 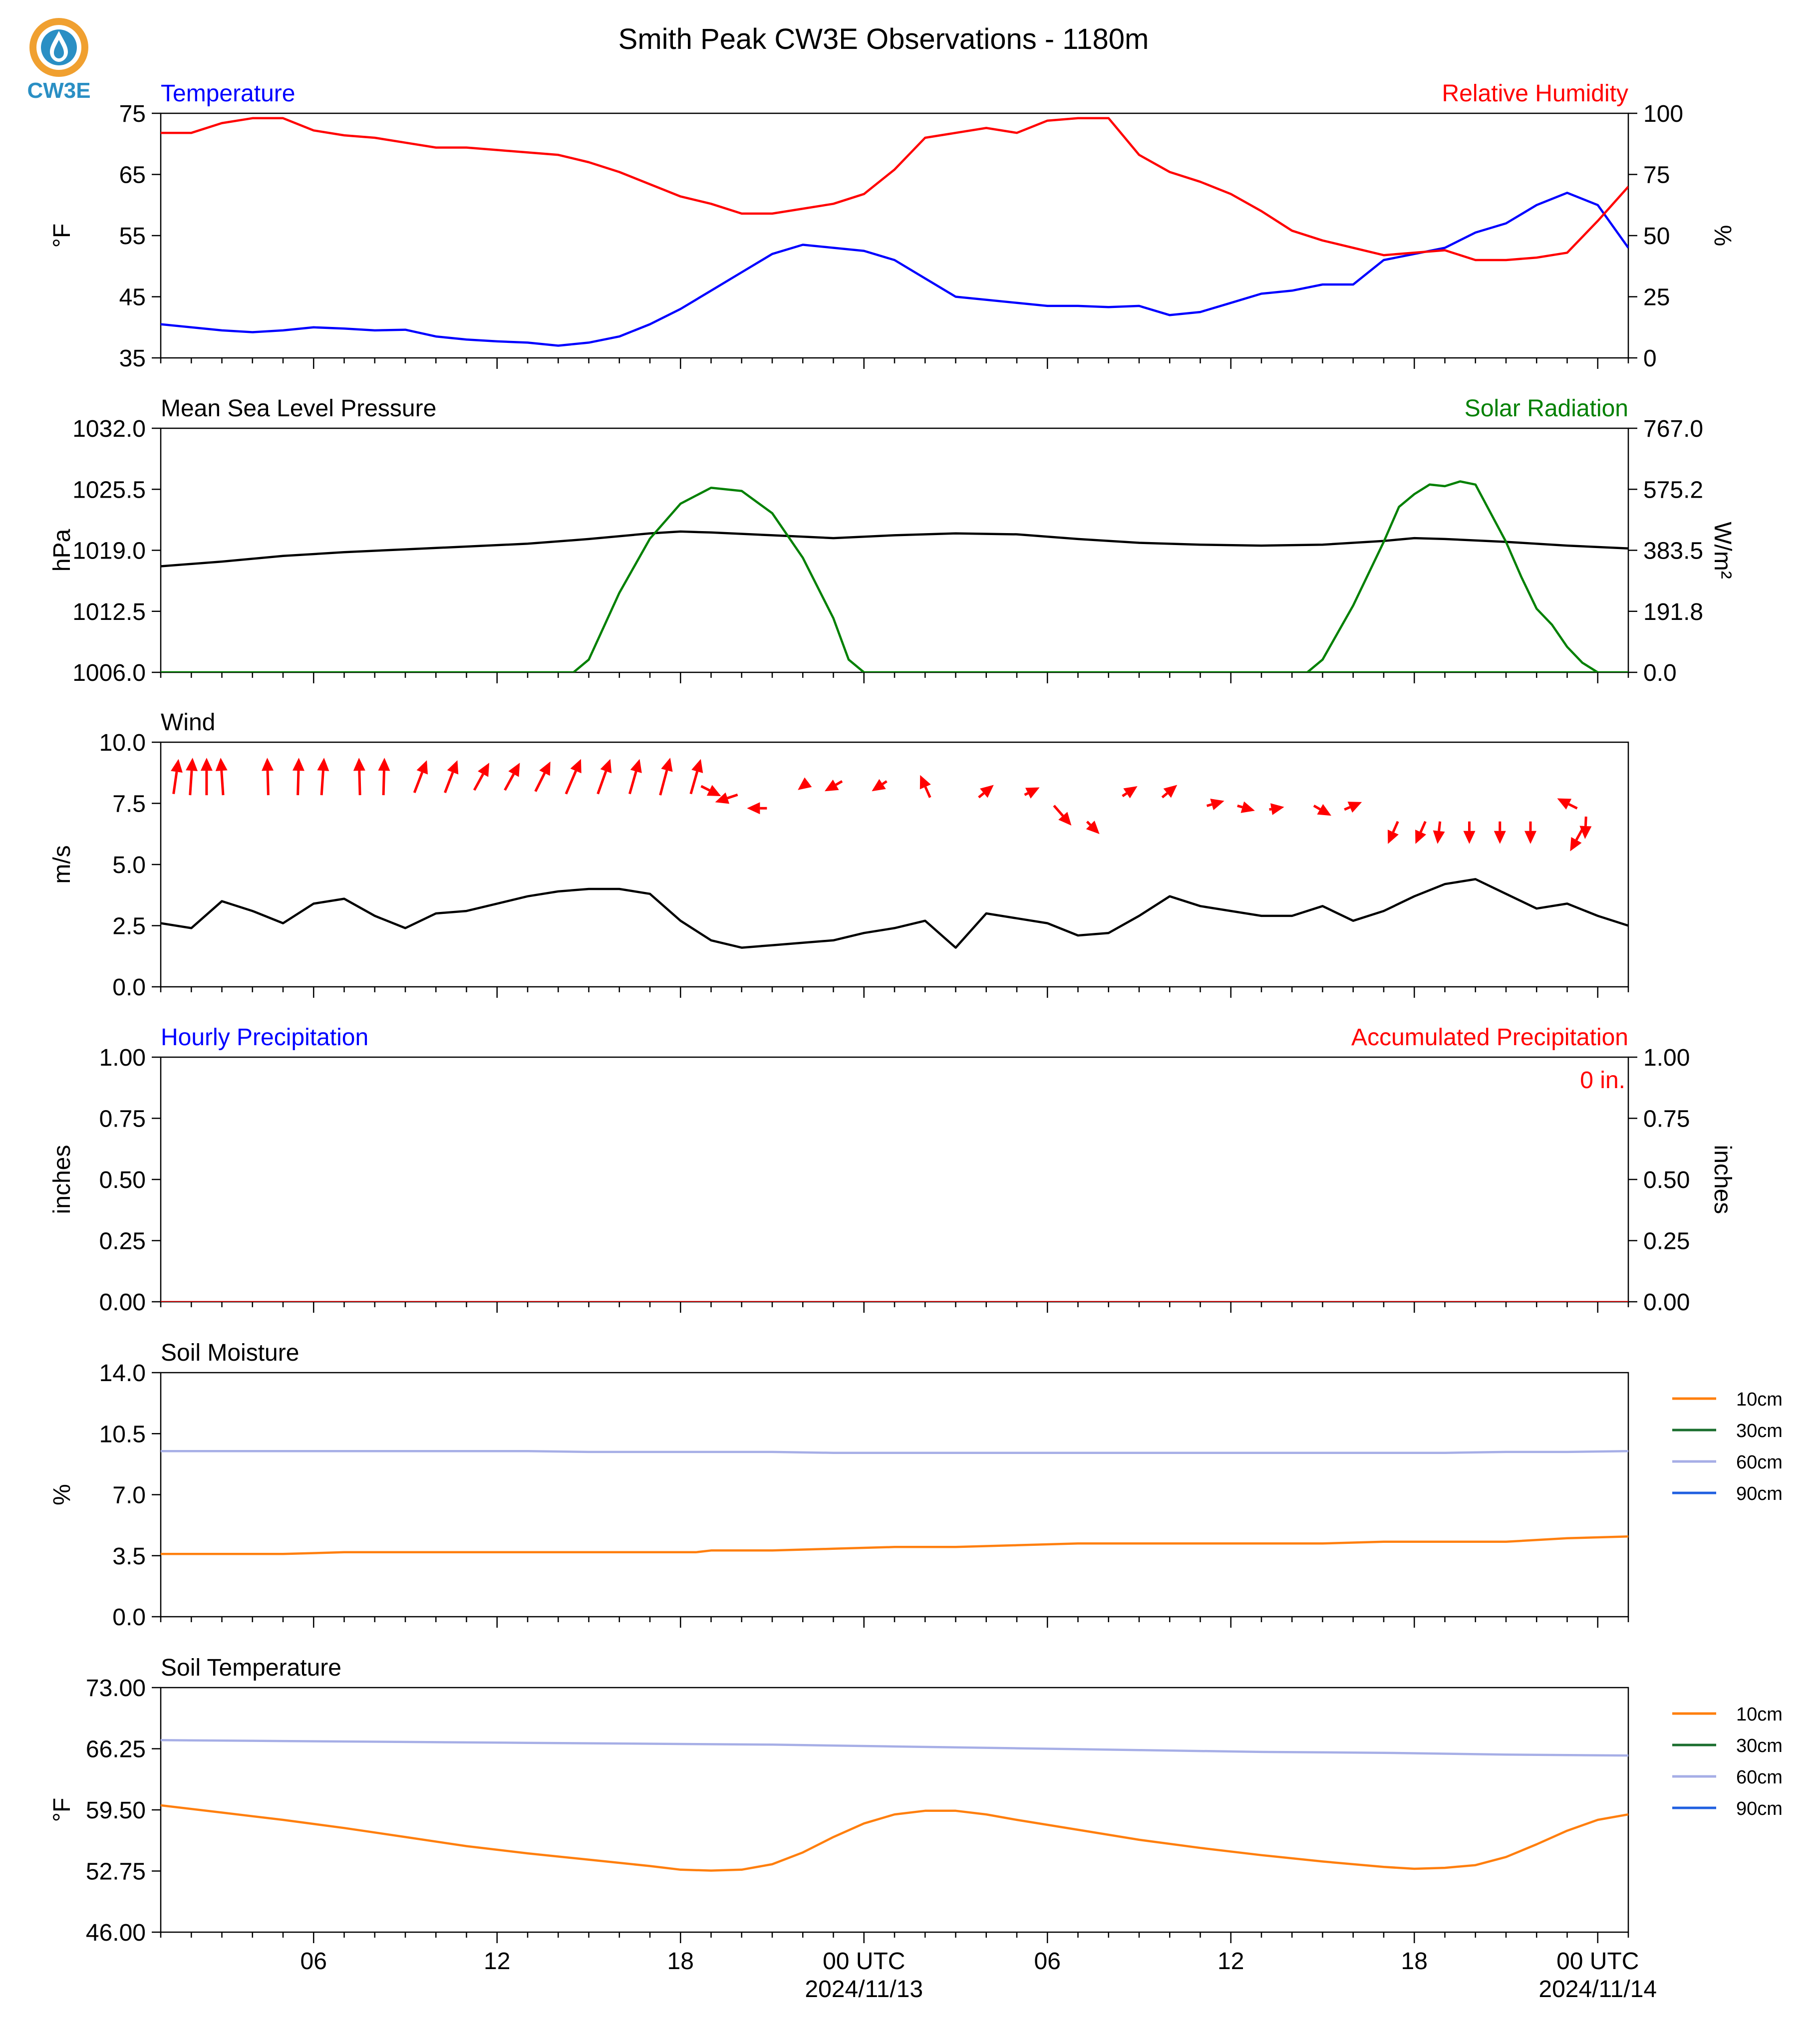 I want to click on legend-label: 30cm, so click(x=1759, y=1431).